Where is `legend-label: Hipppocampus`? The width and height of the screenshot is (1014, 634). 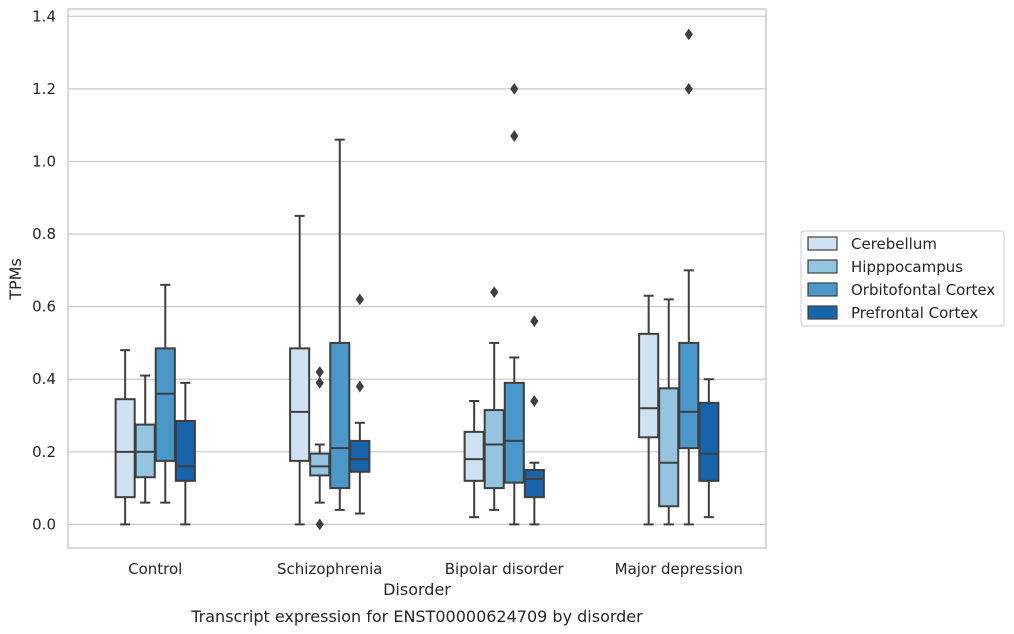
legend-label: Hipppocampus is located at coordinates (907, 267).